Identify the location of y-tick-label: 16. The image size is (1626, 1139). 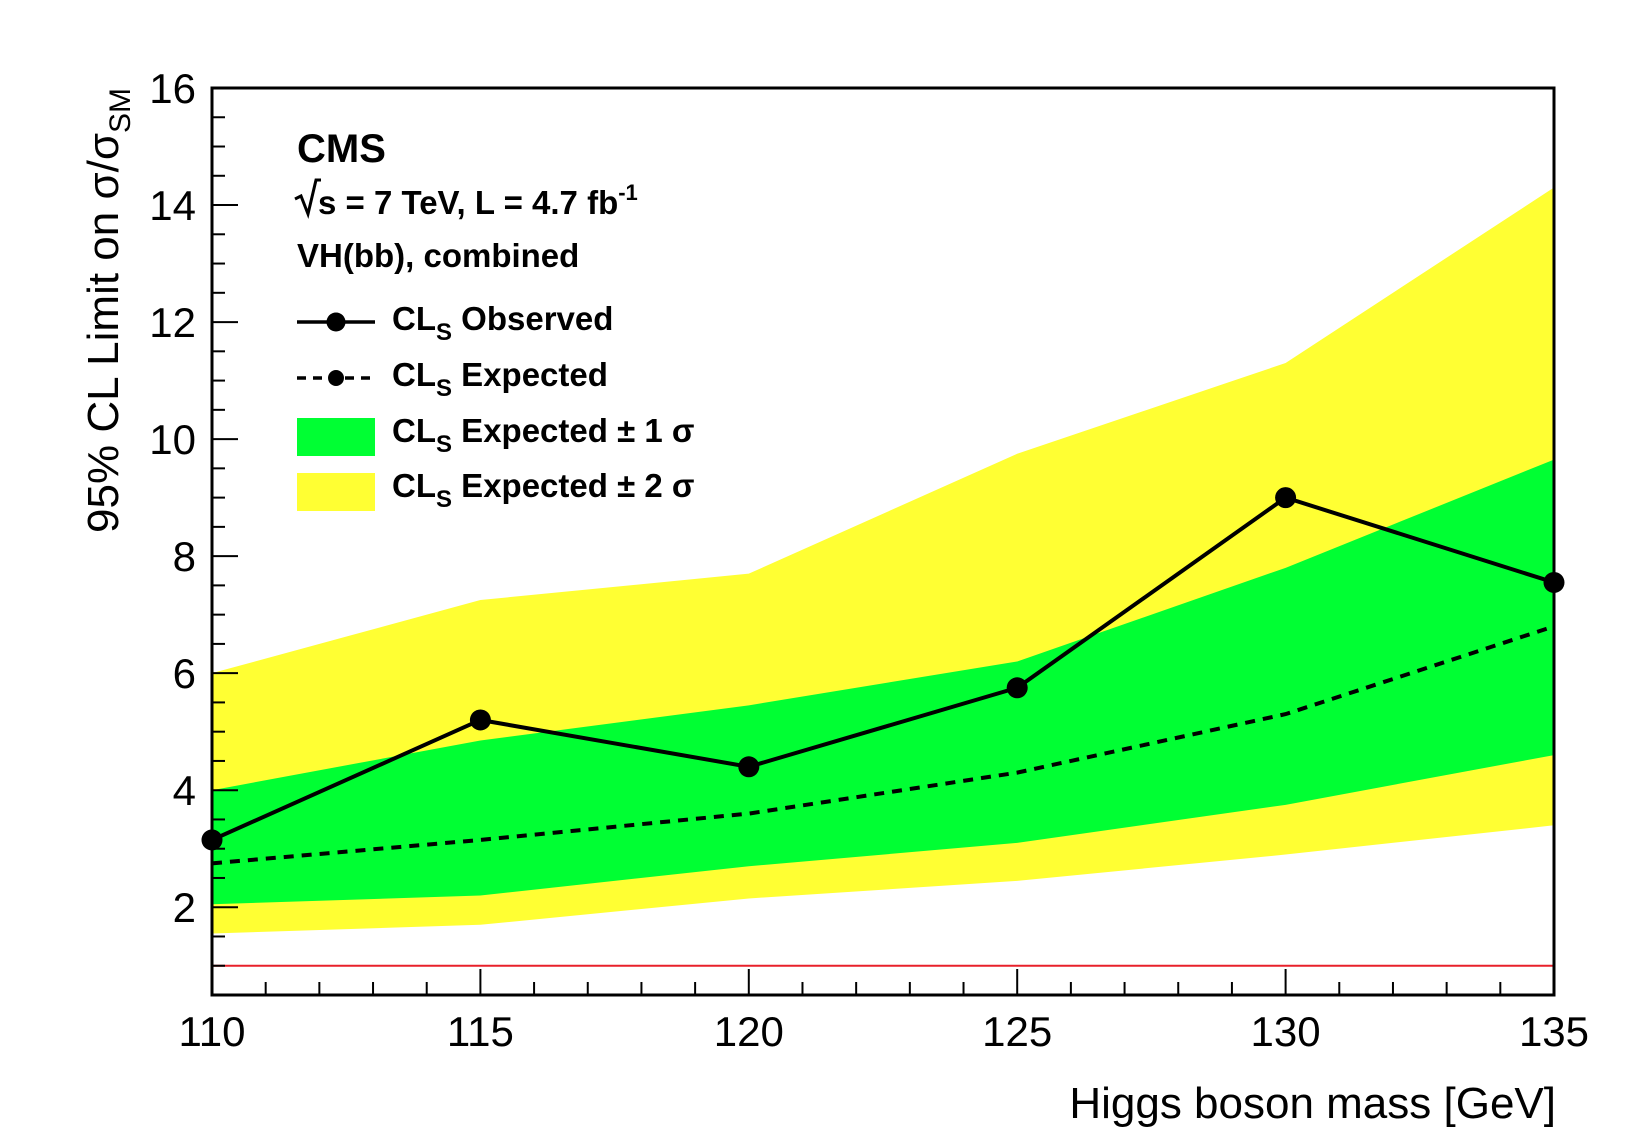
(172, 88).